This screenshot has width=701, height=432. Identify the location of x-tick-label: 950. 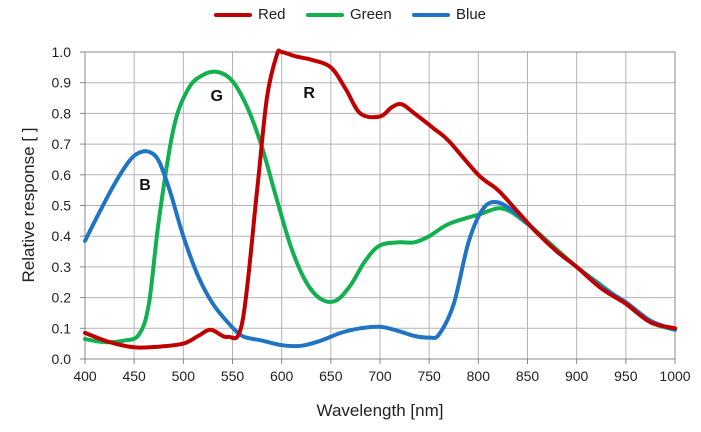
(626, 376).